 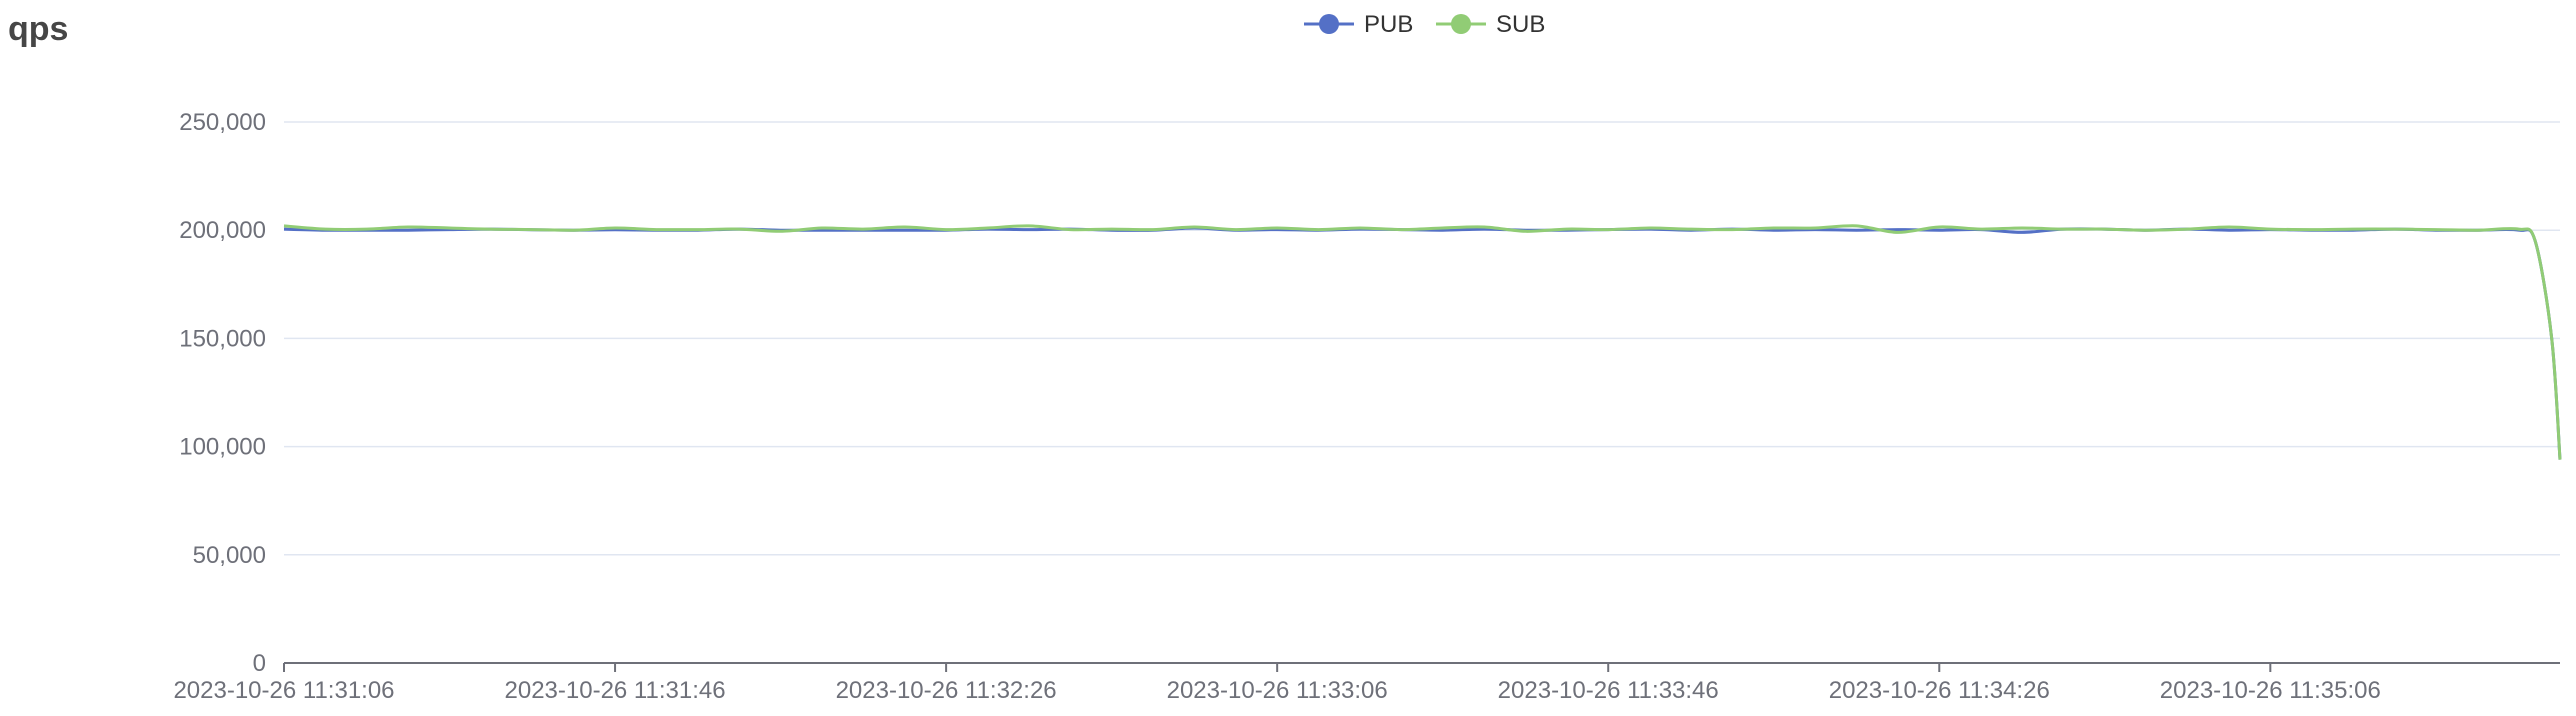 I want to click on x-tick-label: 2023-10-26 11:35:06, so click(x=2270, y=690).